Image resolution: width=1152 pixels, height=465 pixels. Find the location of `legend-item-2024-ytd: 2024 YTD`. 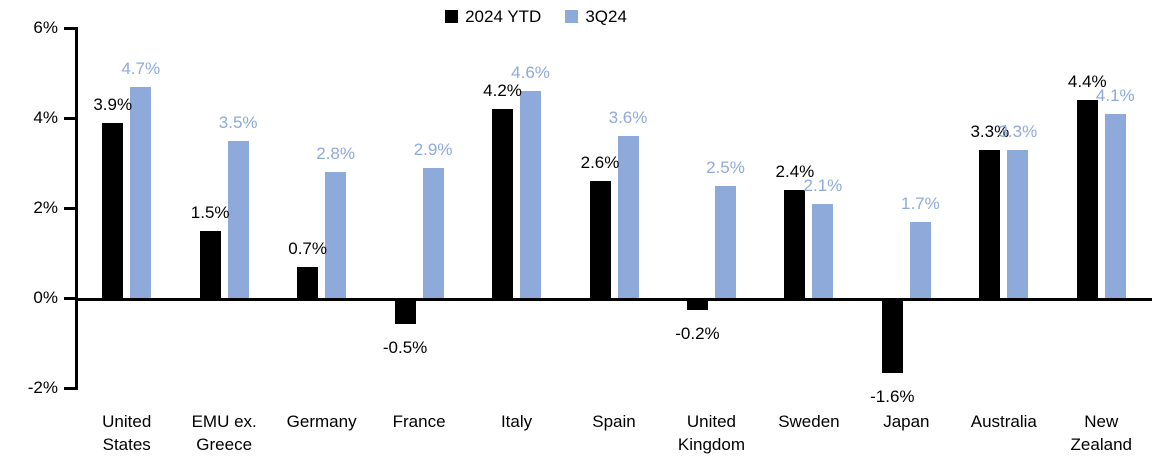

legend-item-2024-ytd: 2024 YTD is located at coordinates (493, 16).